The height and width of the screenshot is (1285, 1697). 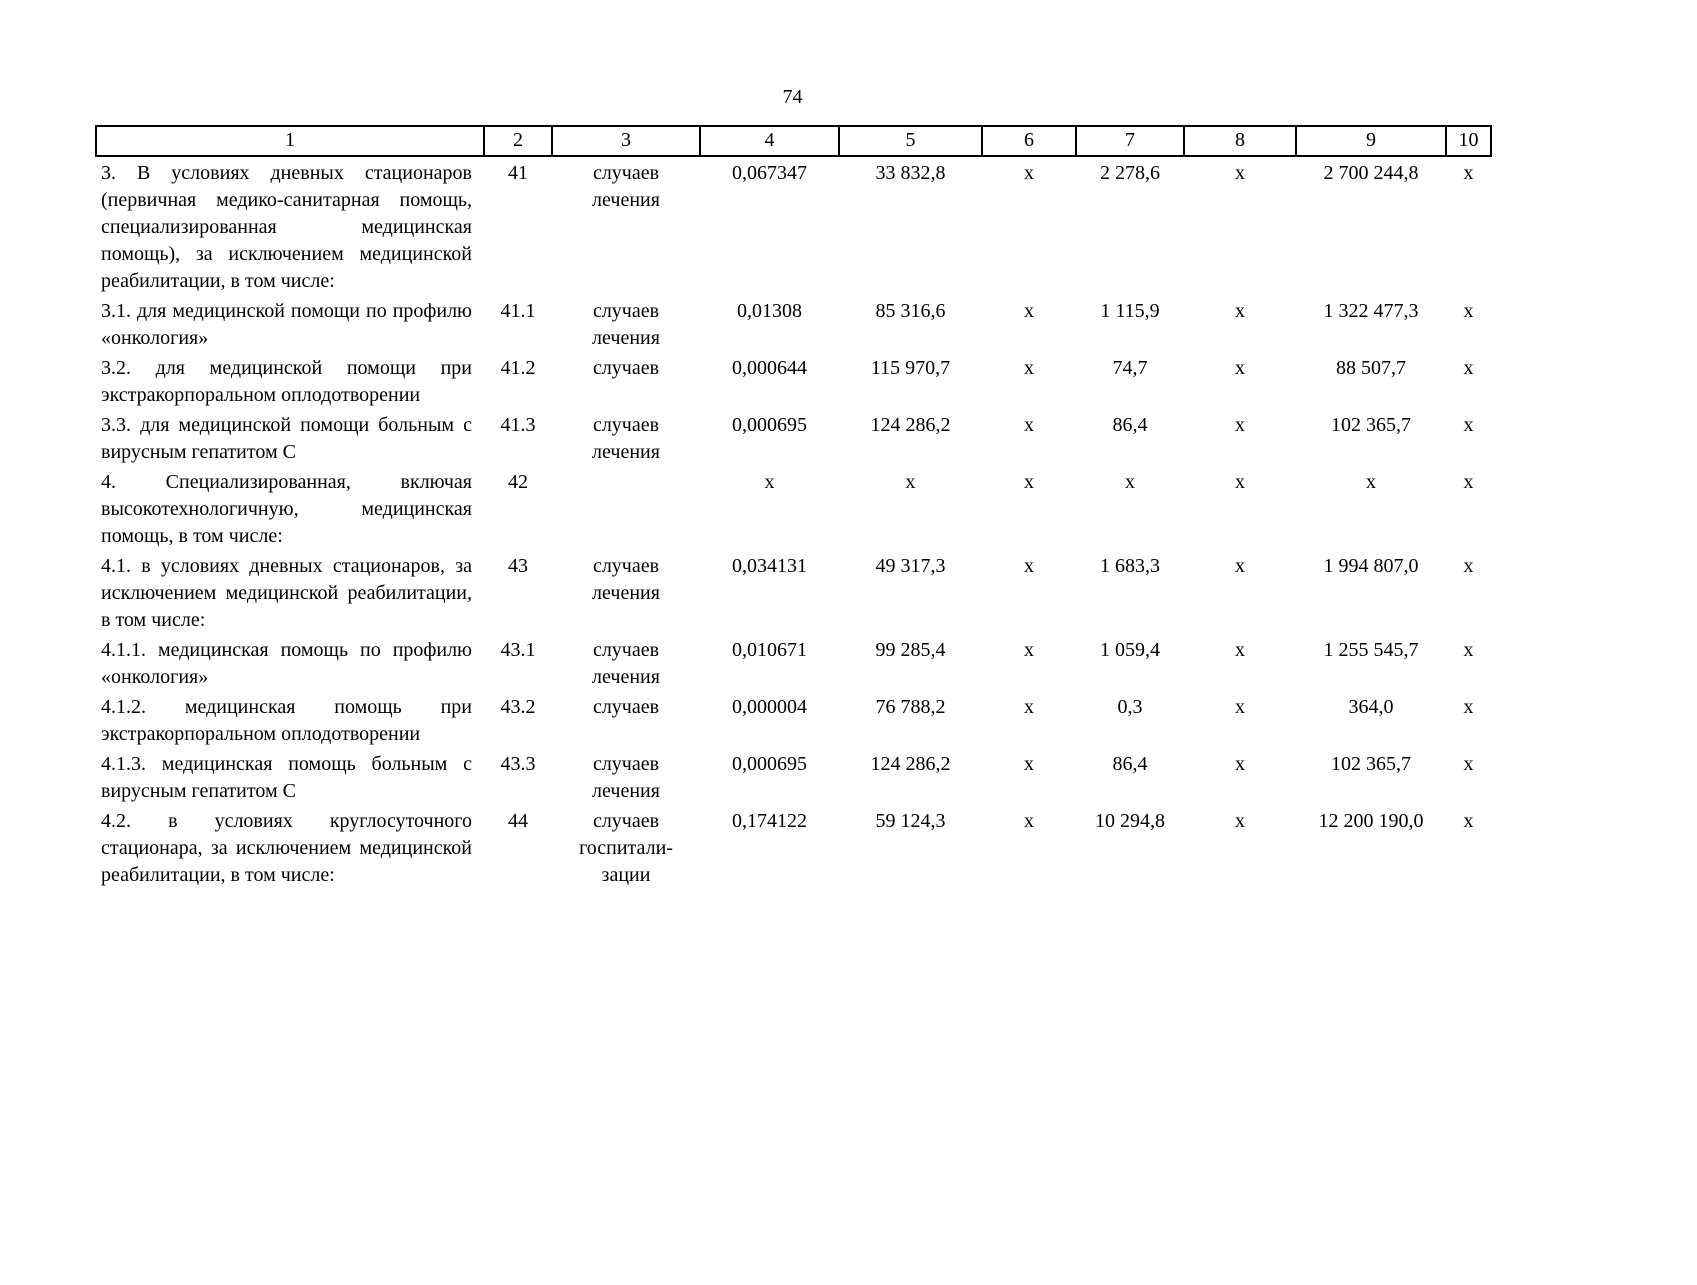 I want to click on line-number-cell: 43.1, so click(x=518, y=650).